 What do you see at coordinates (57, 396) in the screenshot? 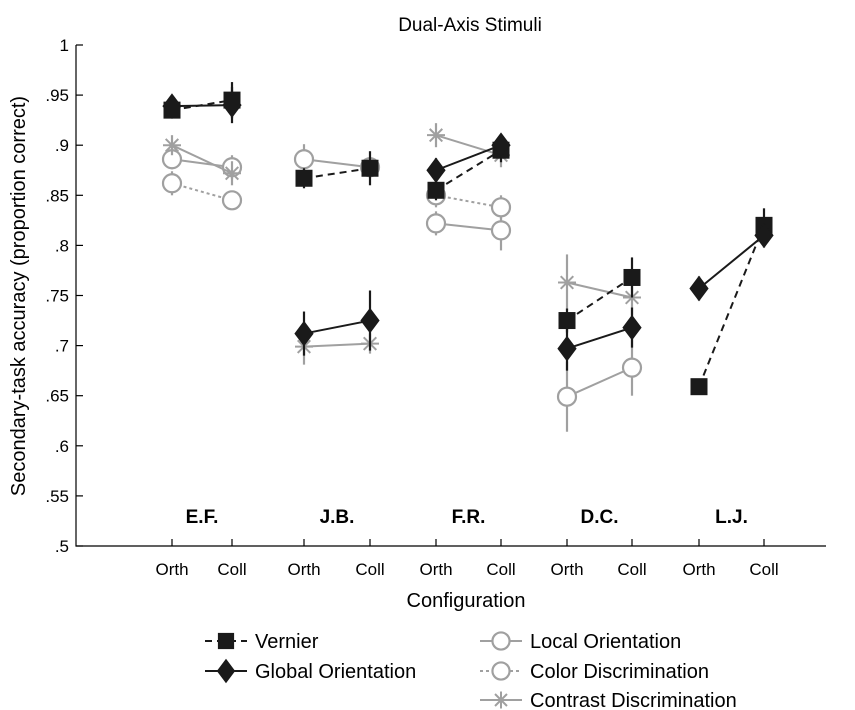
I see `y-tick-label: .65` at bounding box center [57, 396].